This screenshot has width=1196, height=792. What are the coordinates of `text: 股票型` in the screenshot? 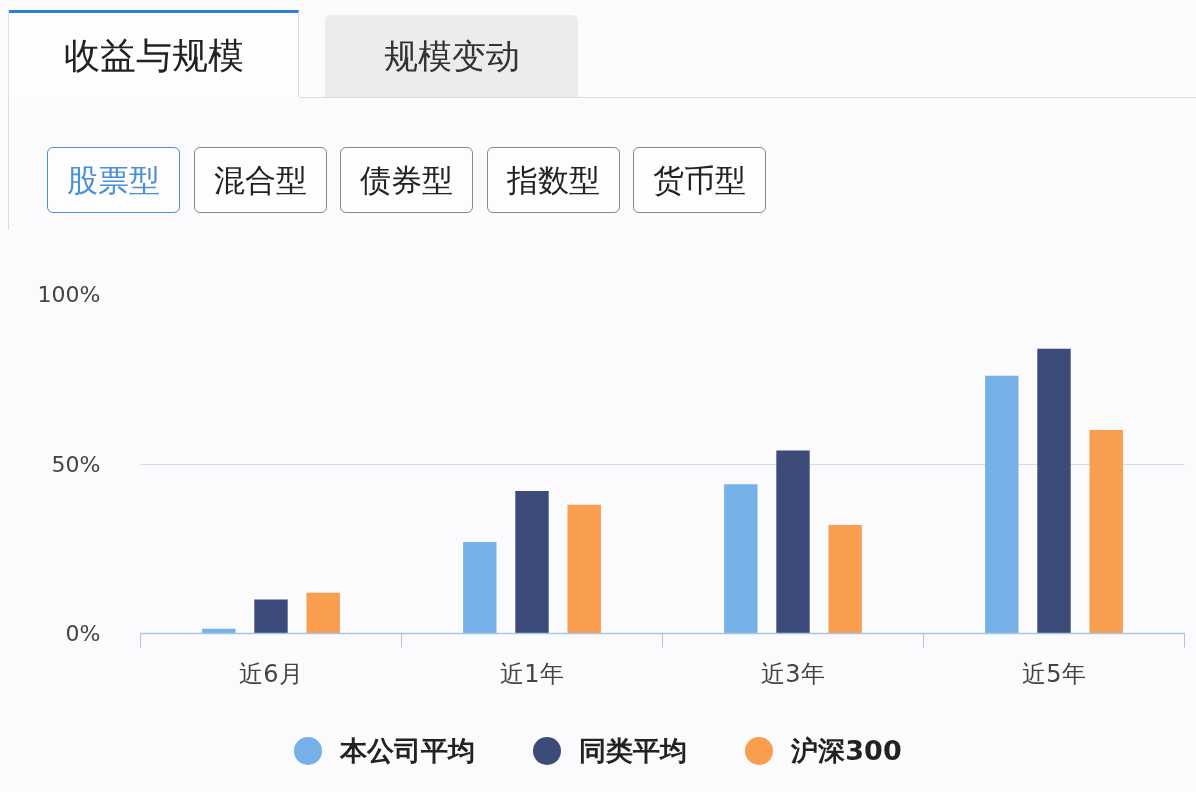 It's located at (113, 180).